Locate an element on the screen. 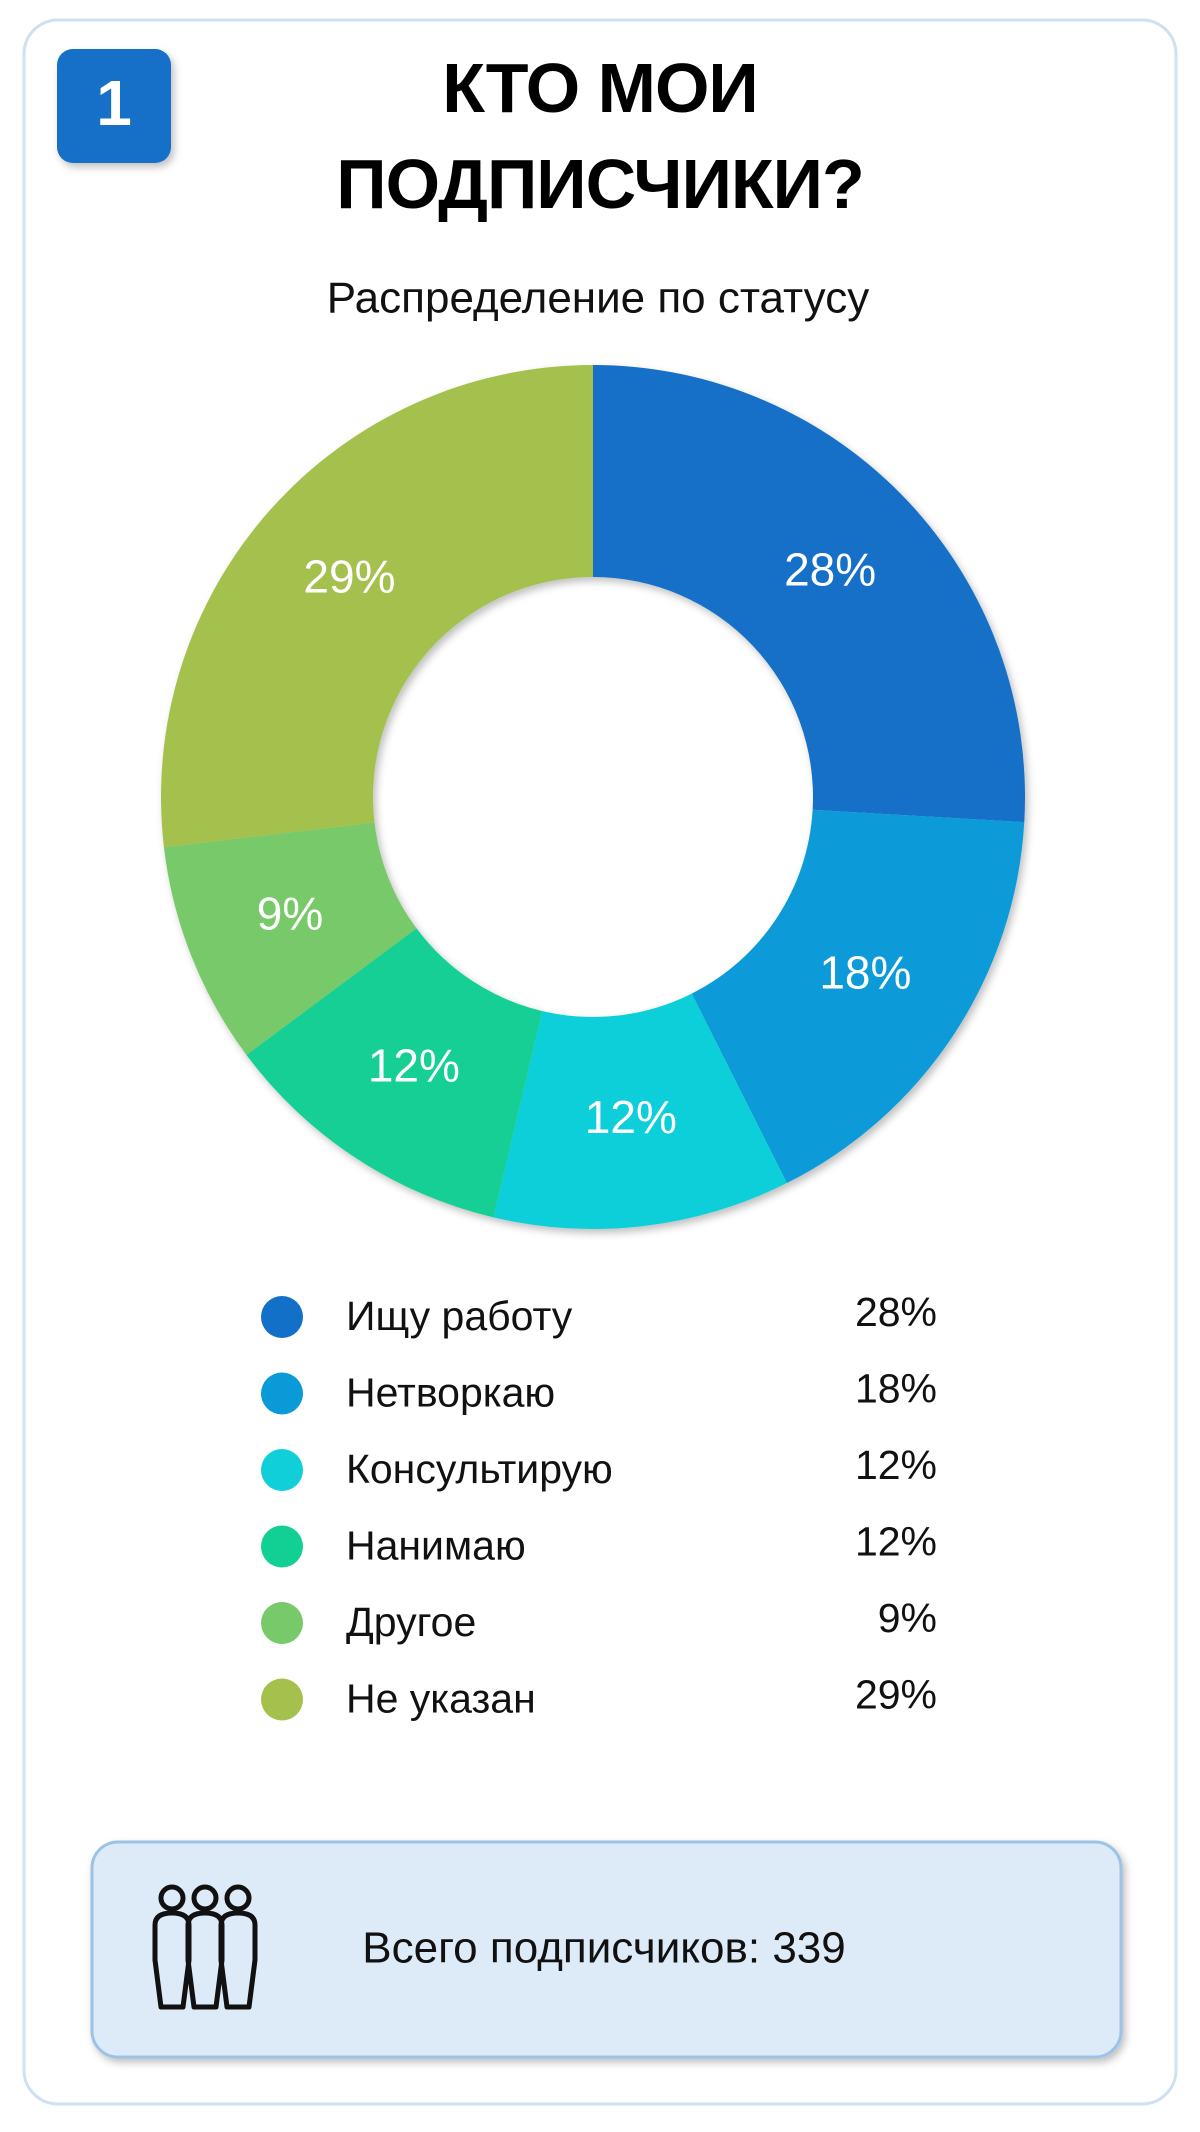 The width and height of the screenshot is (1200, 2132). legend-value: 28% is located at coordinates (896, 1312).